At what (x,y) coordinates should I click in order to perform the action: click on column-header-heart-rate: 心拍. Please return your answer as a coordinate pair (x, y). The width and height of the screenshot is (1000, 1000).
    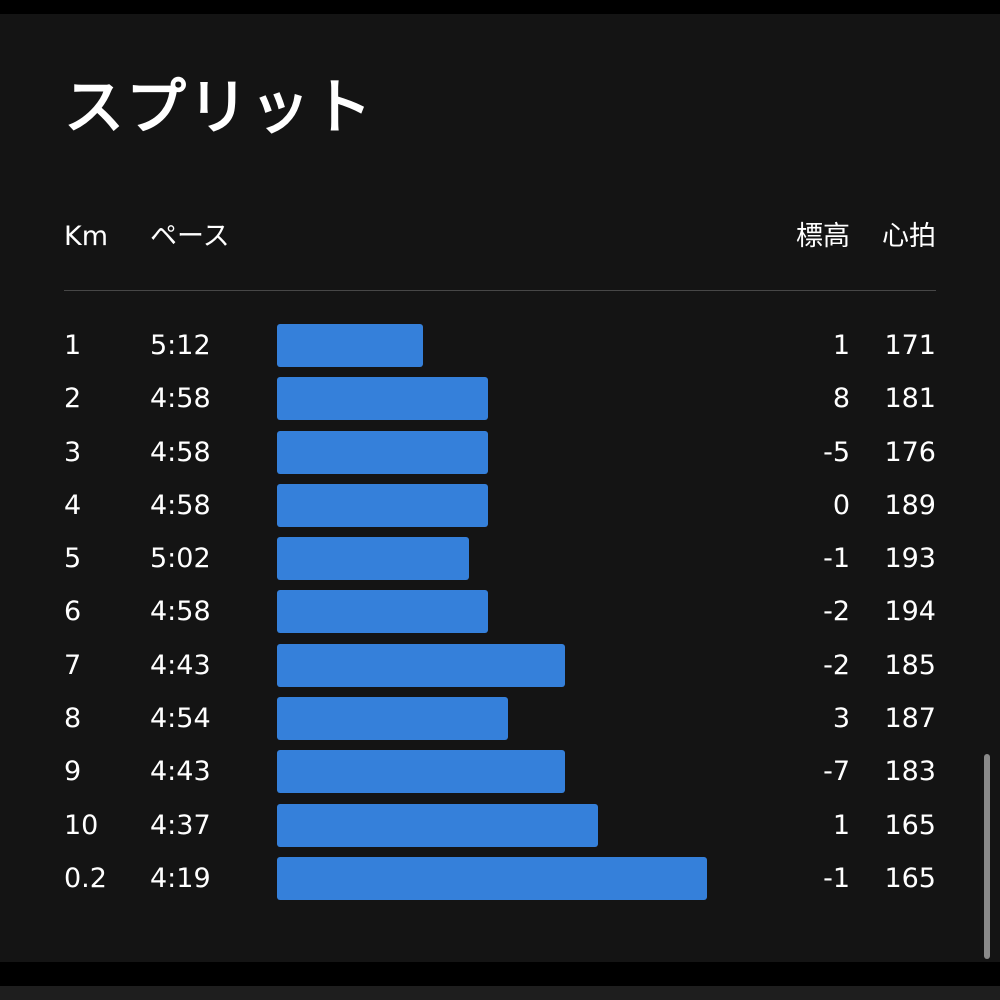
    Looking at the image, I should click on (909, 236).